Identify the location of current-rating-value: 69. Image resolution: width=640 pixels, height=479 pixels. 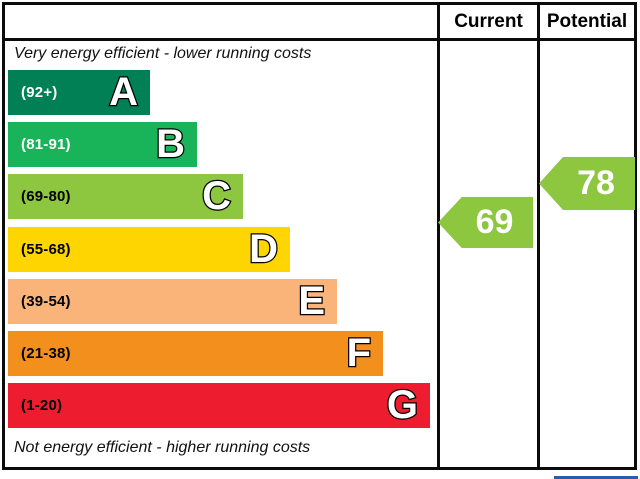
(494, 222).